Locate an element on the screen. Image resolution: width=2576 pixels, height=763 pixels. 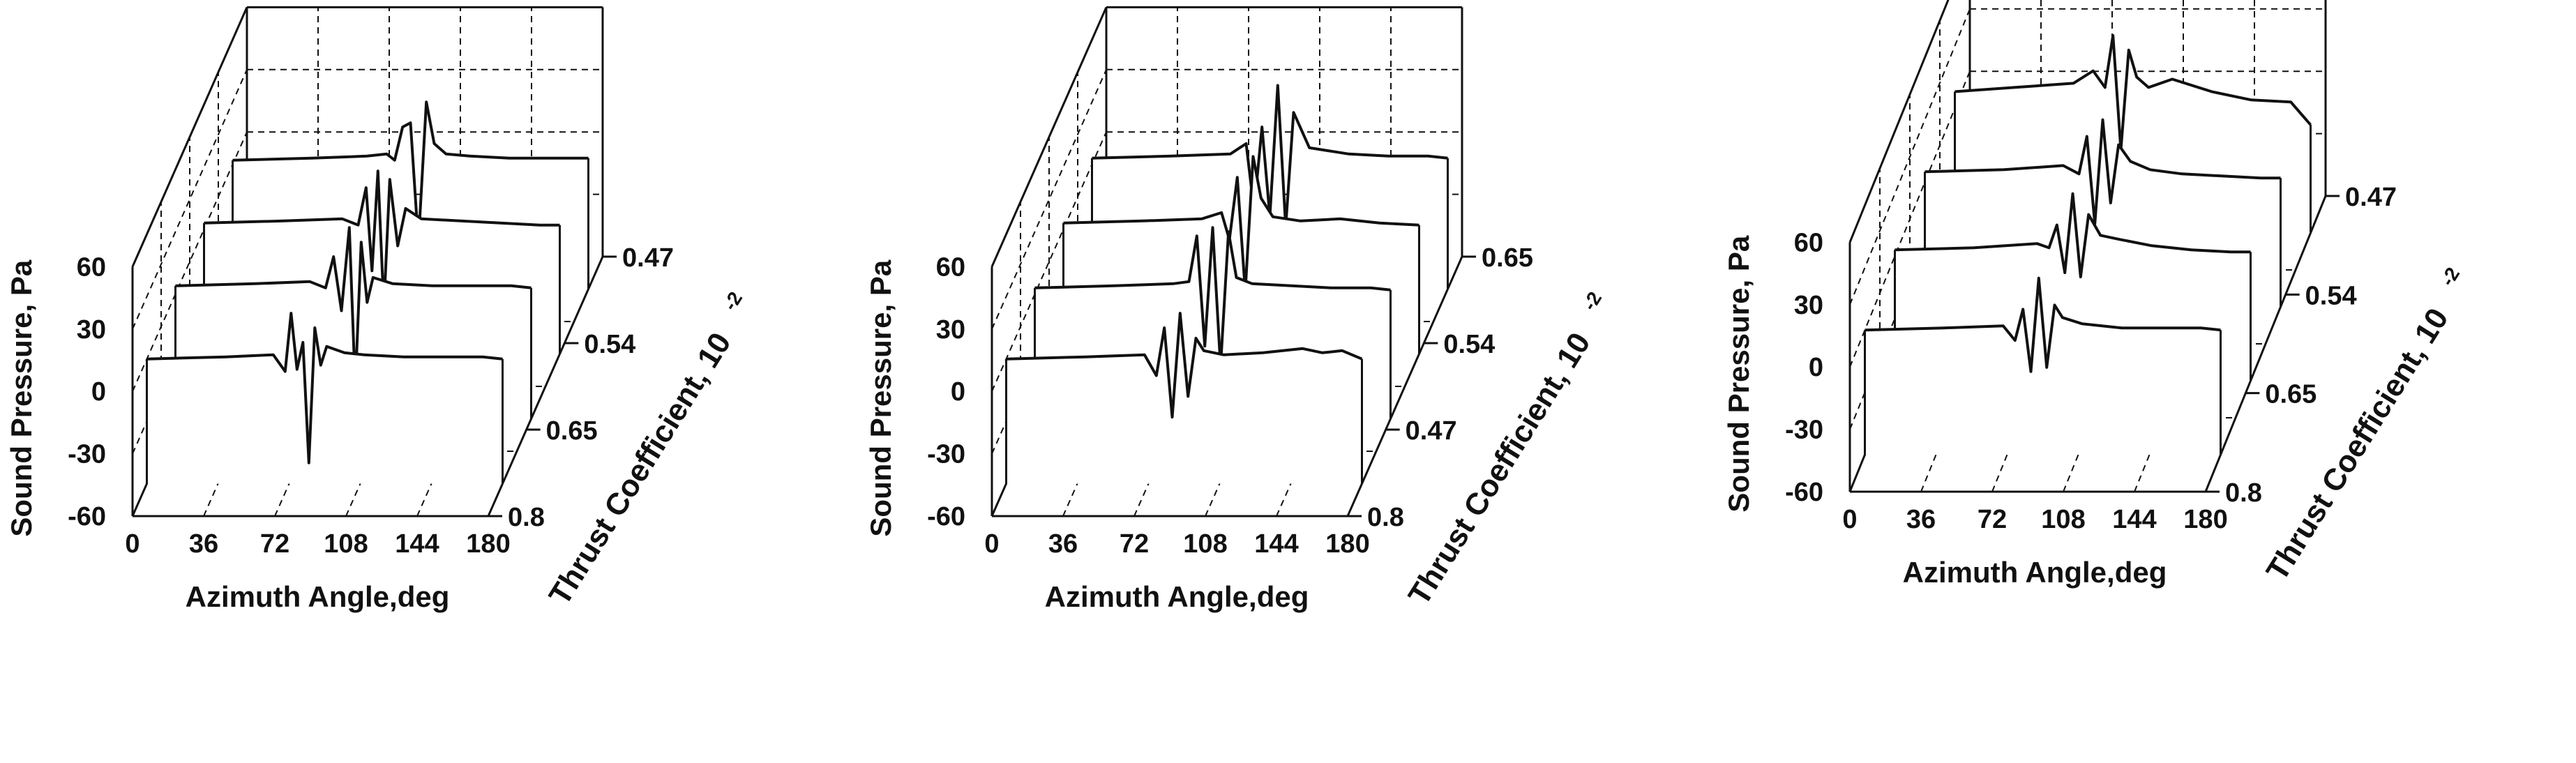
tick-labels: 0 36 72 108 144 180 -60 -30 0 30 60 0.8 0.47 0.54 0.65 is located at coordinates (1230, 401).